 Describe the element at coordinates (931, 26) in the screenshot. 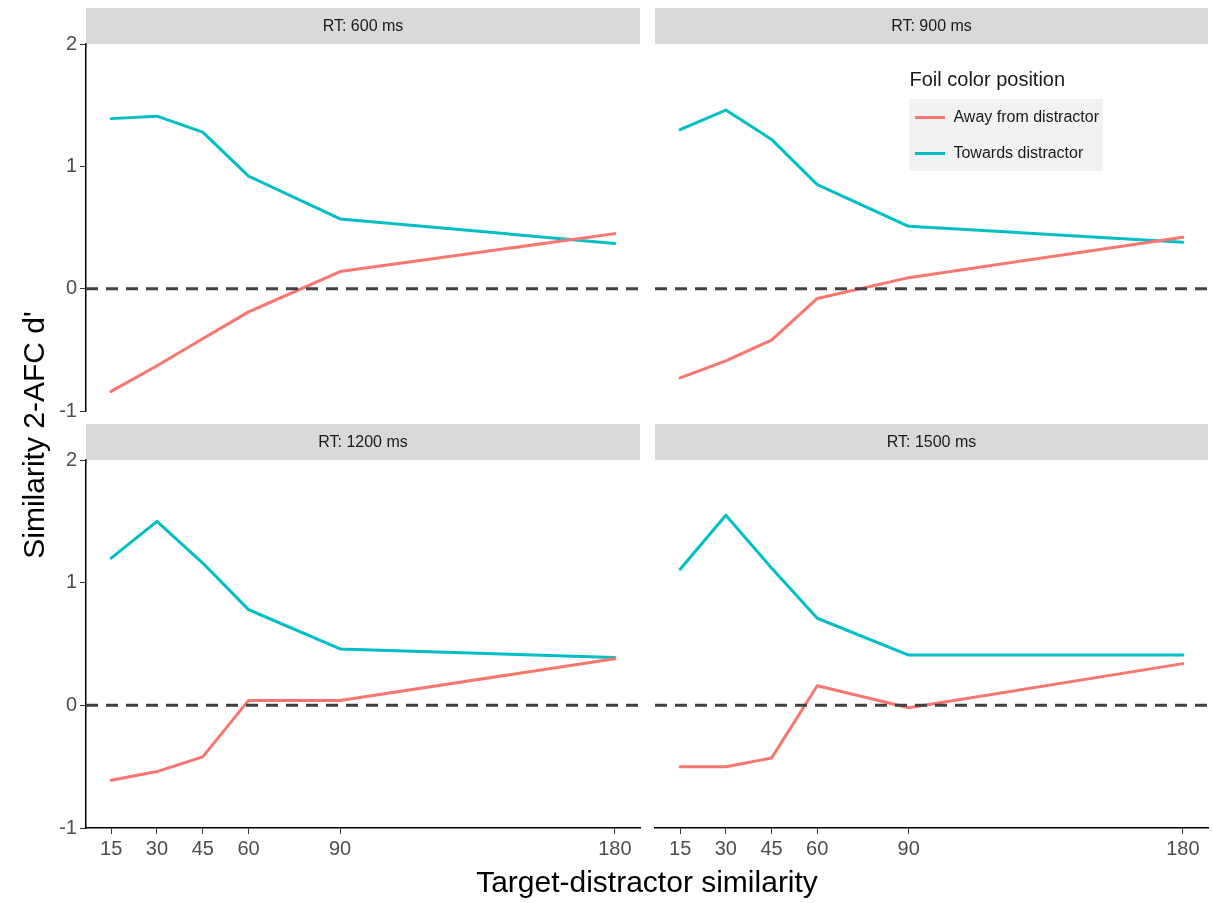

I see `chart-title: RT: 900 ms` at that location.